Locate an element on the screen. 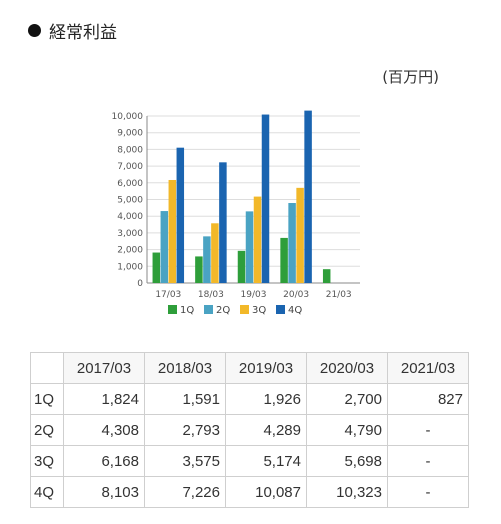 This screenshot has height=524, width=501. table-row: 1Q 1,824 1,591 1,926 2,700 827 is located at coordinates (249, 399).